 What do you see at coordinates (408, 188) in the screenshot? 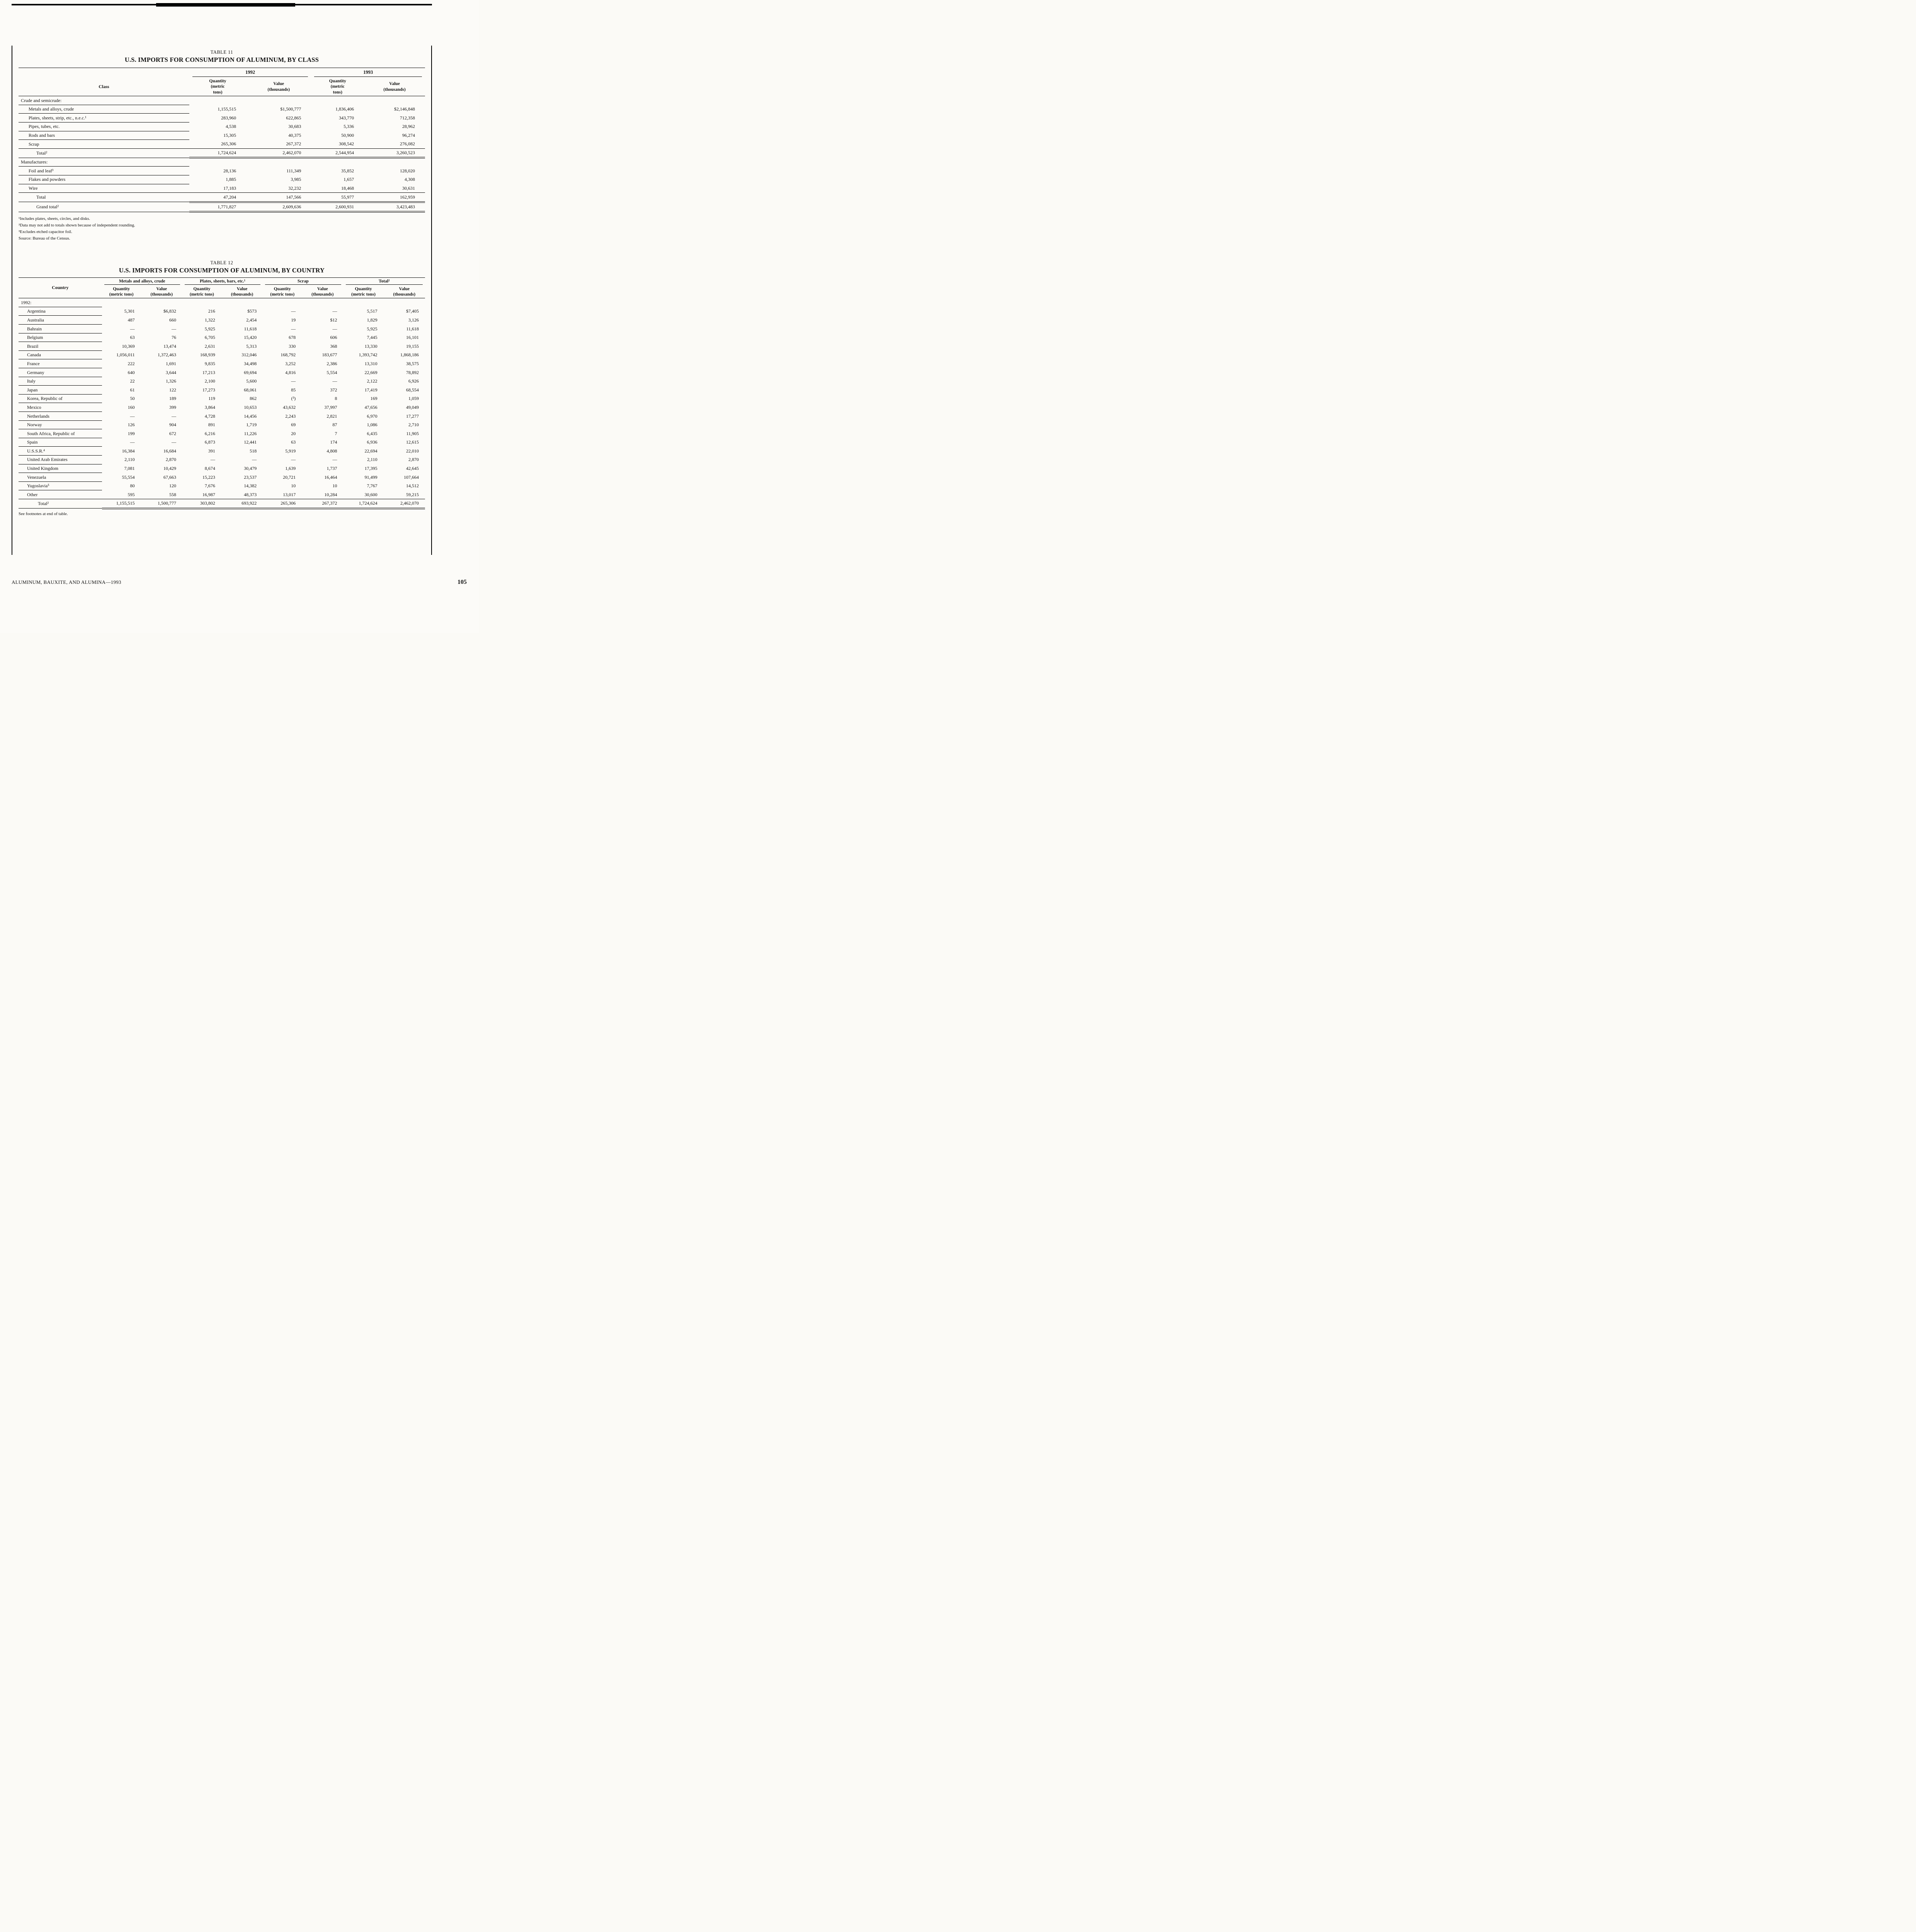
I see `cell-value: 30,631` at bounding box center [408, 188].